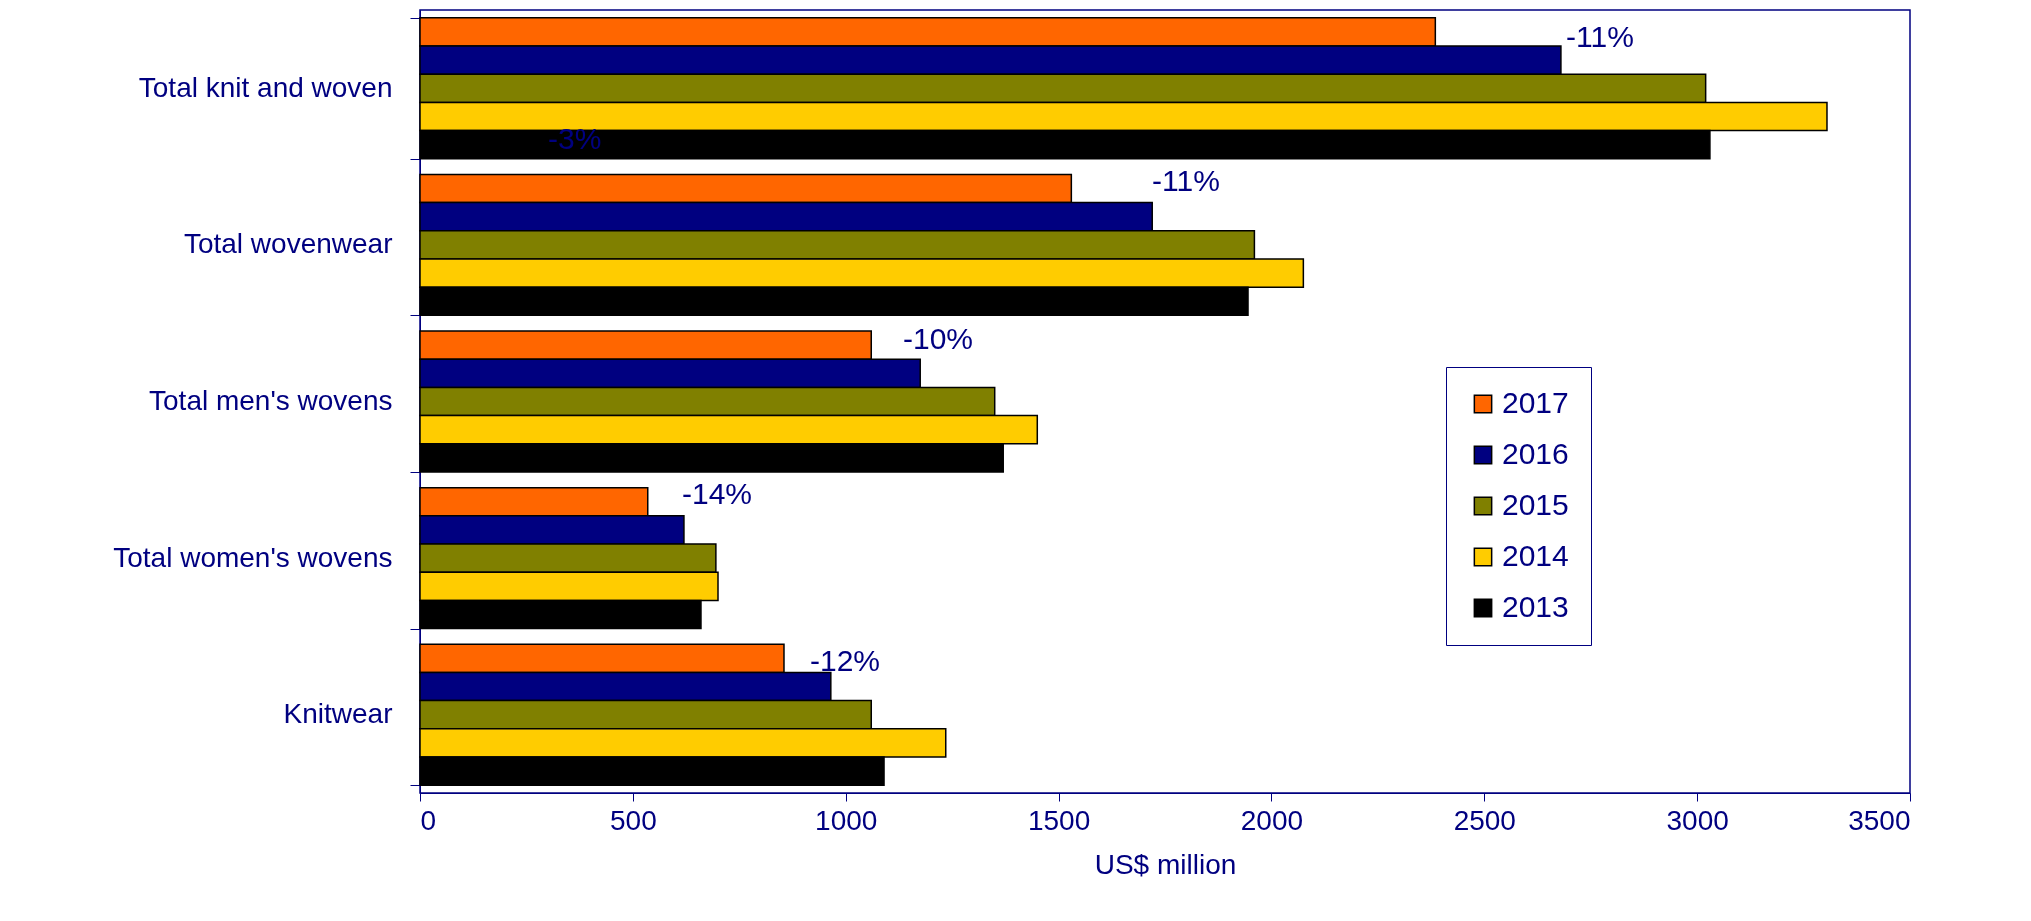 This screenshot has width=2031, height=921. Describe the element at coordinates (338, 714) in the screenshot. I see `y-tick-label: Knitwear` at that location.